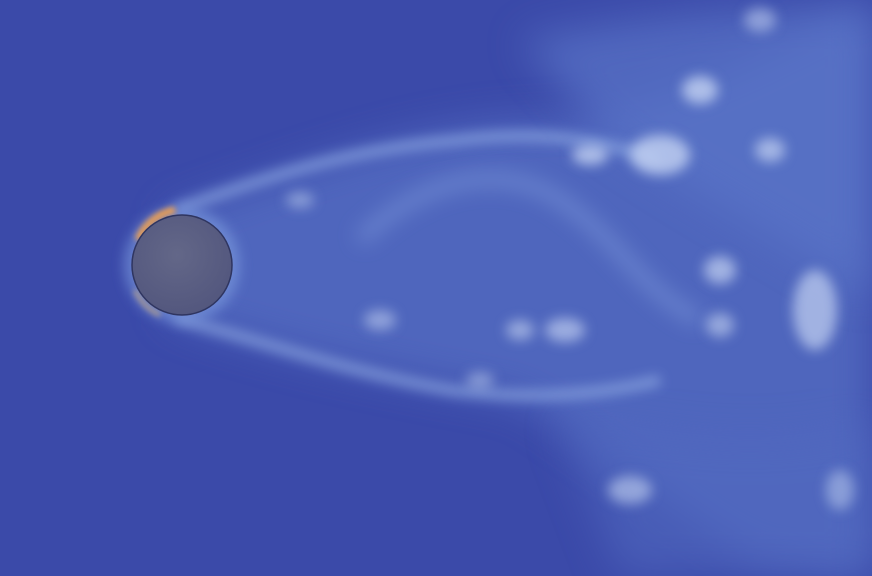  What do you see at coordinates (716, 498) in the screenshot?
I see `wake-lower` at bounding box center [716, 498].